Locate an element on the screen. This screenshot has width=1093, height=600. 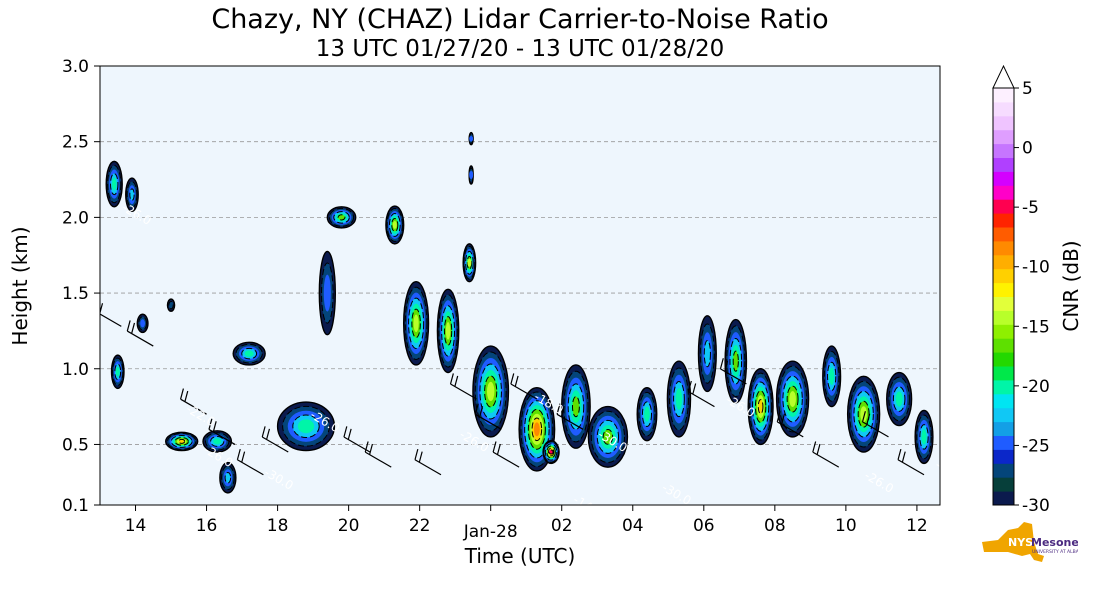
y-tick-label: 1.0 is located at coordinates (75, 370).